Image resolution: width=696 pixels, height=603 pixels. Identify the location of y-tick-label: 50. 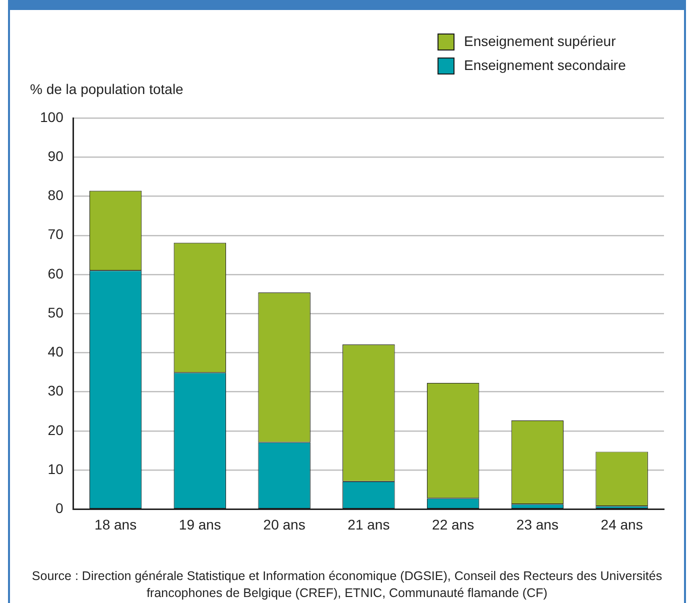
(56, 312).